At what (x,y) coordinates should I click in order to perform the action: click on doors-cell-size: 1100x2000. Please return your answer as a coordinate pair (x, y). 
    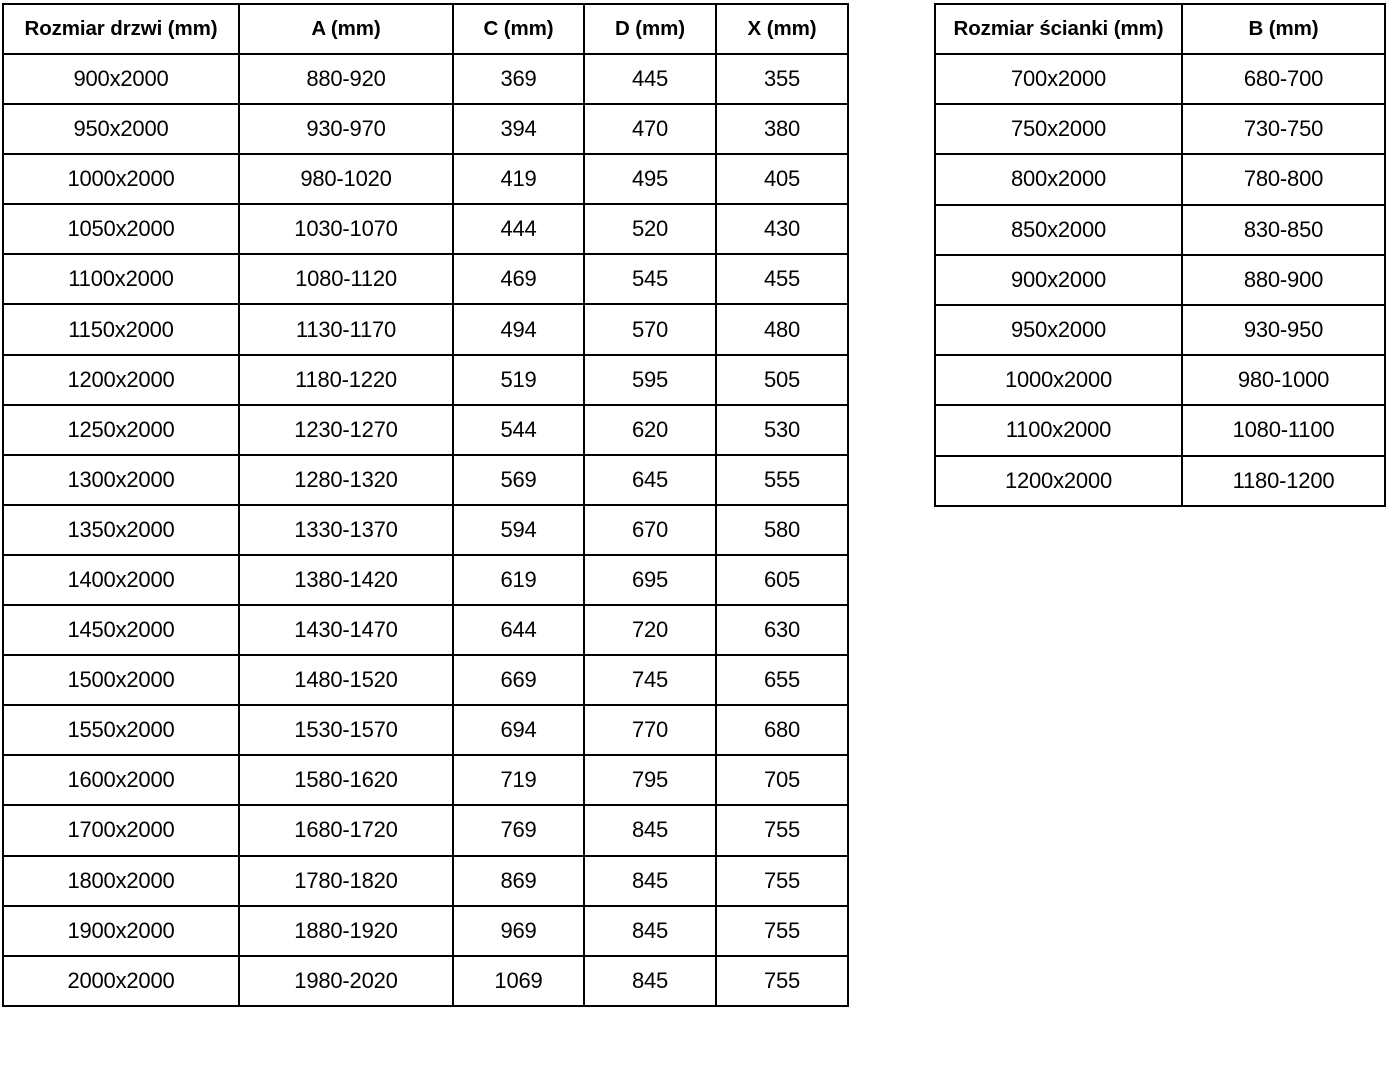
    Looking at the image, I should click on (121, 279).